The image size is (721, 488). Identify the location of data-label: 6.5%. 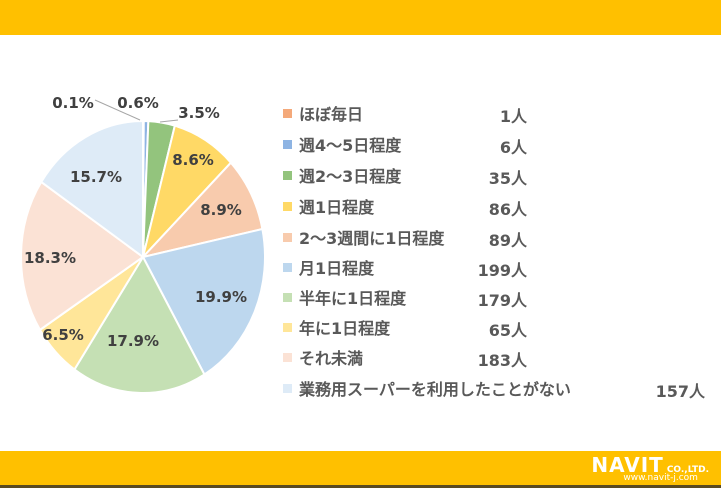
(63, 335).